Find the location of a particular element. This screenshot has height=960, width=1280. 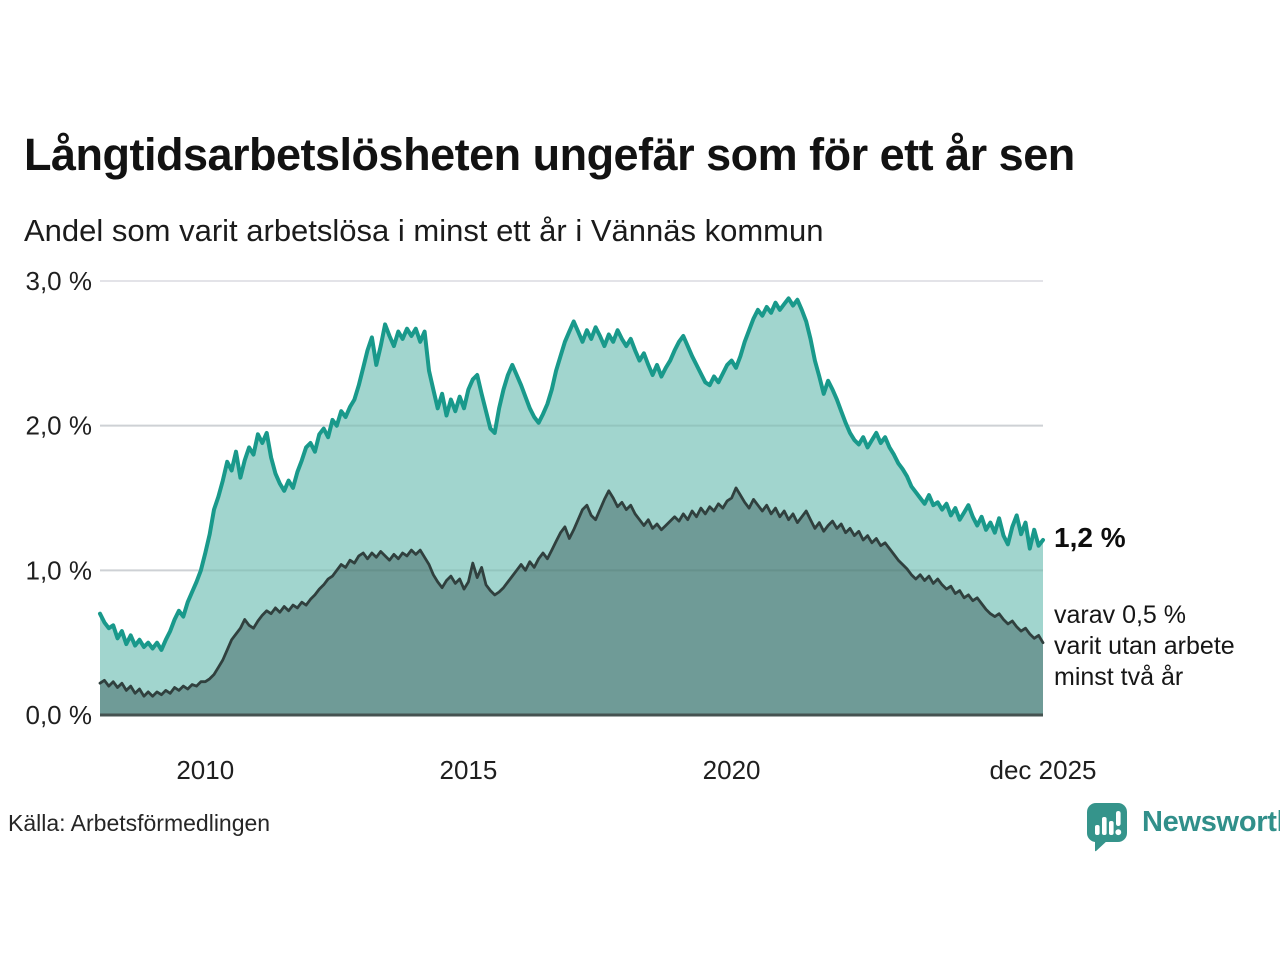

y-axis-label: 3,0 % is located at coordinates (59, 281).